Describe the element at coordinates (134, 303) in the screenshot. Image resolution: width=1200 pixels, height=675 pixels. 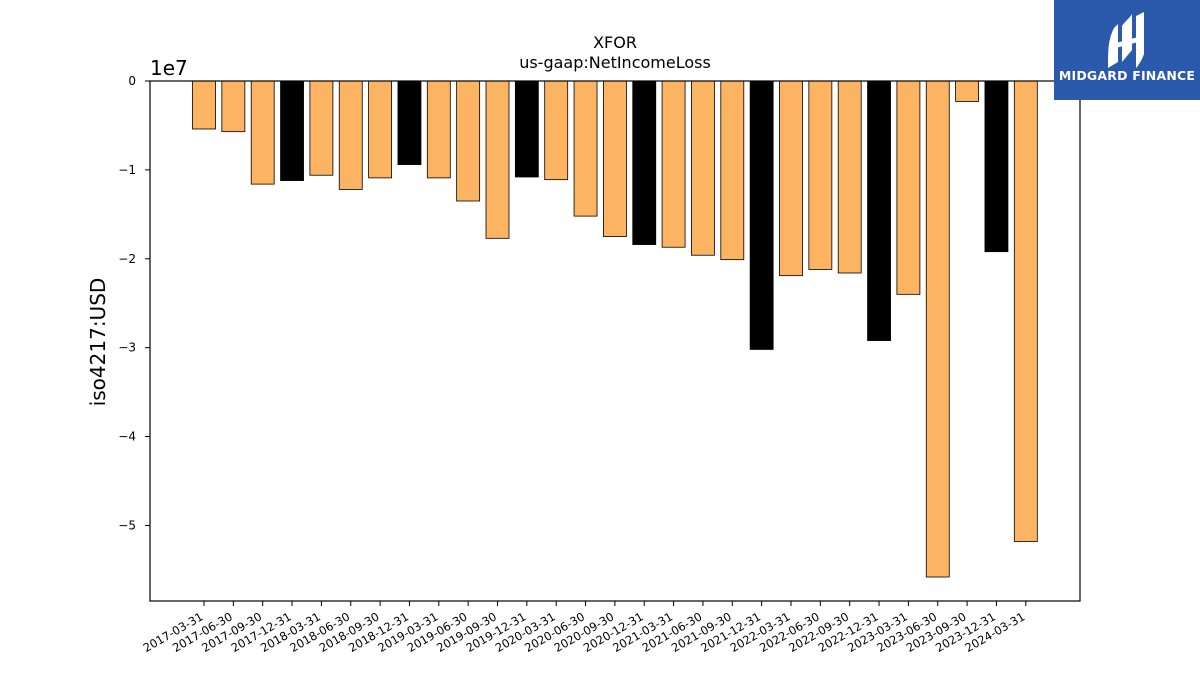
I see `y-ticks-group: 0 −1 −2 −3 −4 −5` at that location.